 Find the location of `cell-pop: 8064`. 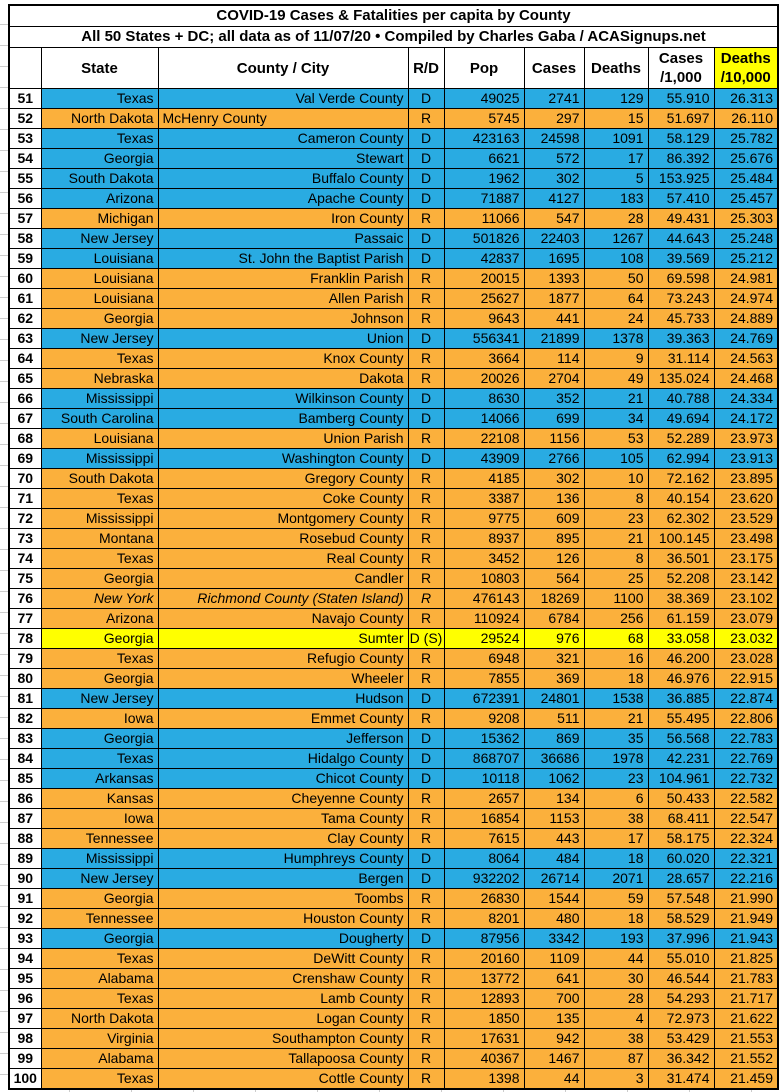

cell-pop: 8064 is located at coordinates (484, 858).